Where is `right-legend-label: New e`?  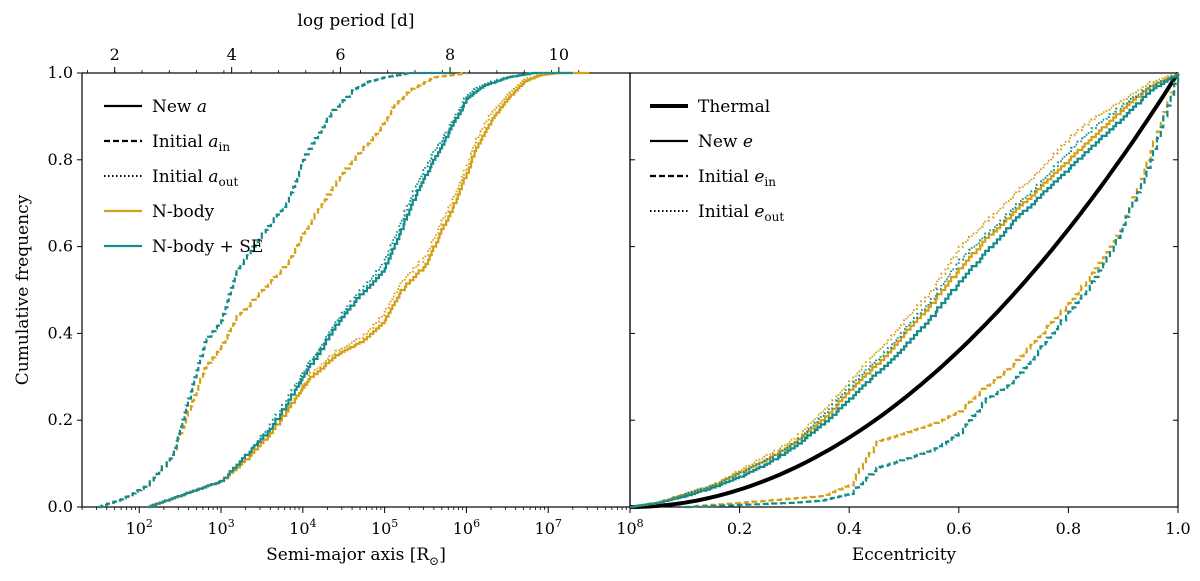 right-legend-label: New e is located at coordinates (725, 142).